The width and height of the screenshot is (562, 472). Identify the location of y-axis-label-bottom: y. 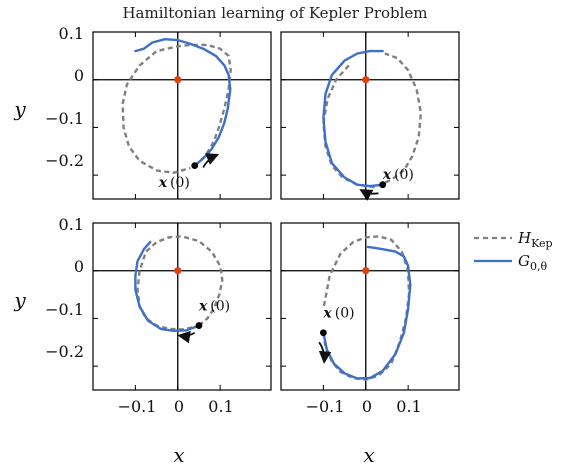
(19, 300).